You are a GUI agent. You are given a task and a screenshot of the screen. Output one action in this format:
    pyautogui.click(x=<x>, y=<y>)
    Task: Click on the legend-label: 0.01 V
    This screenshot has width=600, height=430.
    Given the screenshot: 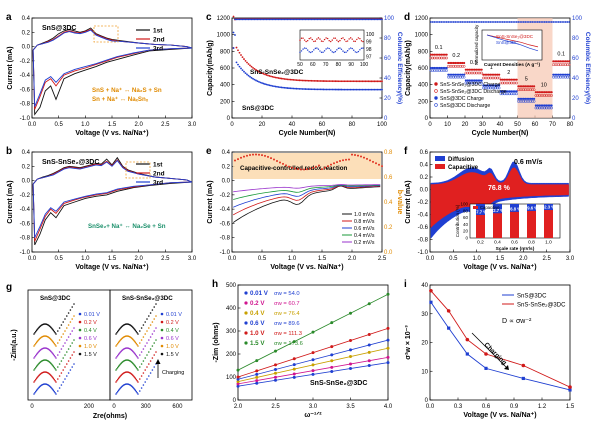 What is the action you would take?
    pyautogui.click(x=259, y=293)
    